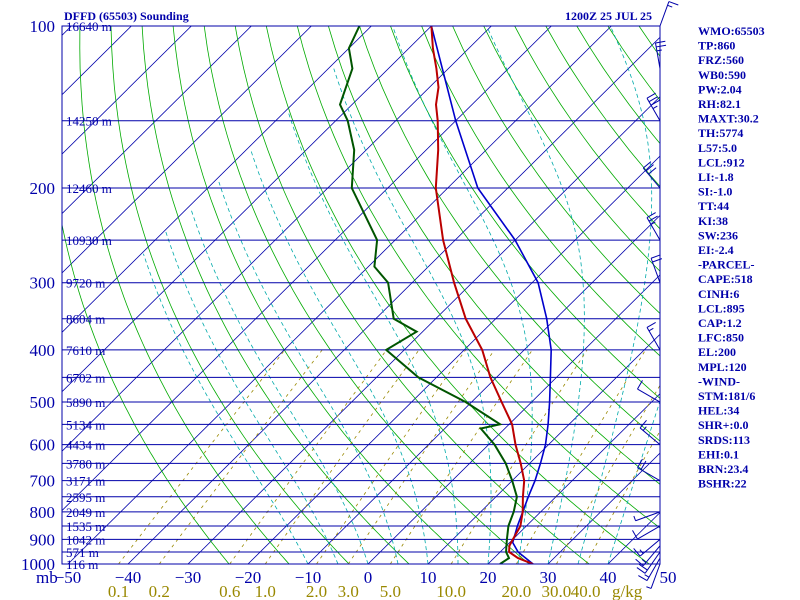 Image resolution: width=800 pixels, height=600 pixels. I want to click on temperature-tick-label: −20, so click(248, 577).